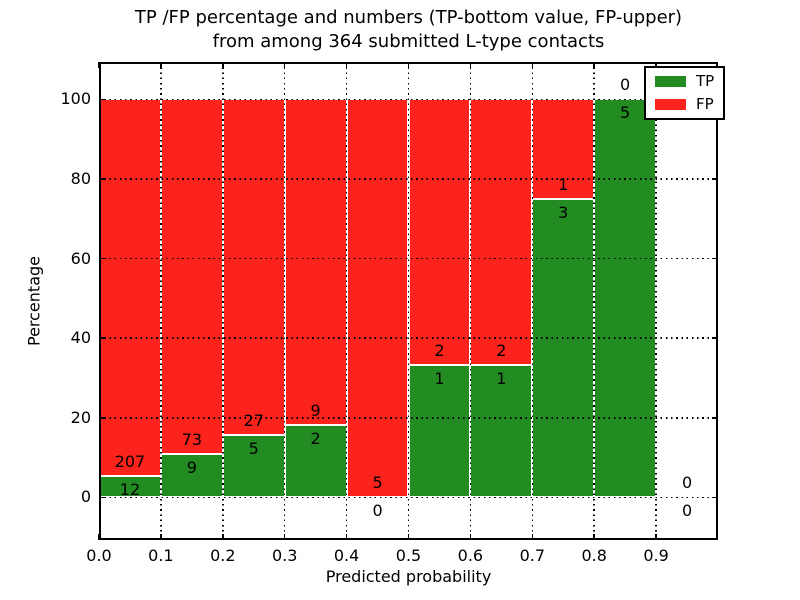 This screenshot has width=800, height=600. What do you see at coordinates (532, 555) in the screenshot?
I see `x-tick-label: 0.7` at bounding box center [532, 555].